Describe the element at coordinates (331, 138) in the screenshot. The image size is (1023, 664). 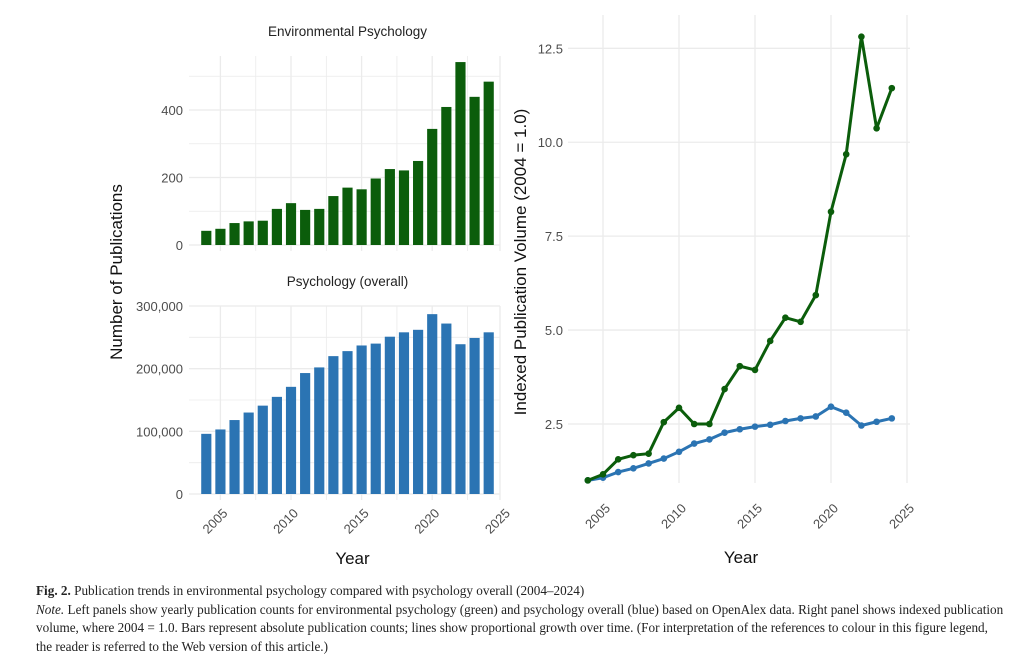
I see `env-psych-panel: Environmental Psychology 0 200 400` at that location.